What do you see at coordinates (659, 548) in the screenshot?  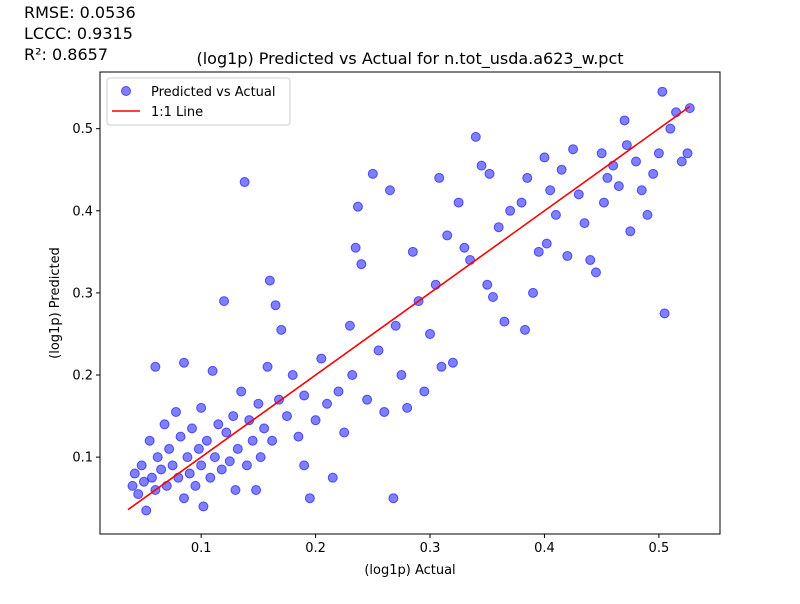 I see `x-tick-label: 0.5` at bounding box center [659, 548].